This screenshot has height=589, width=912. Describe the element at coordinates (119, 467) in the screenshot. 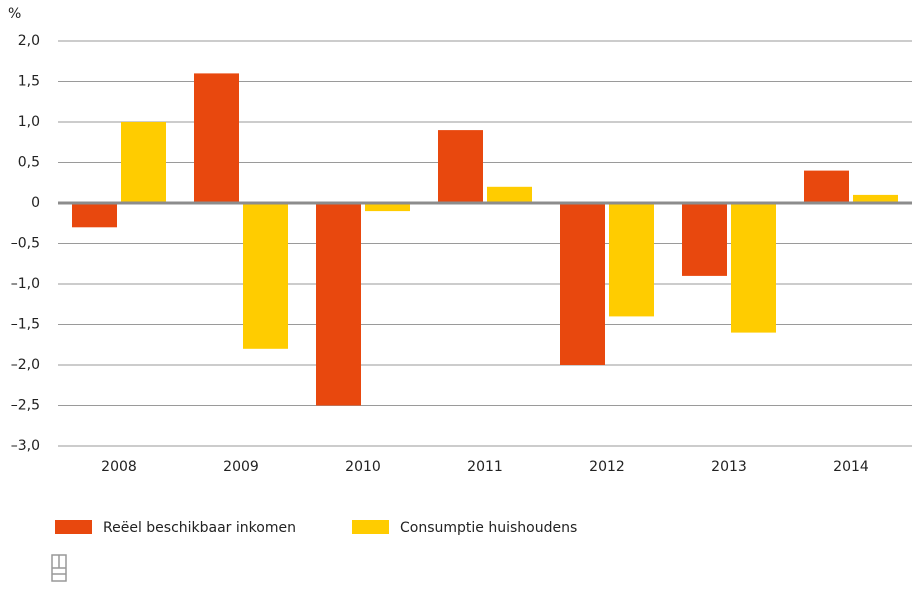

I see `x-tick-label: 2008` at that location.